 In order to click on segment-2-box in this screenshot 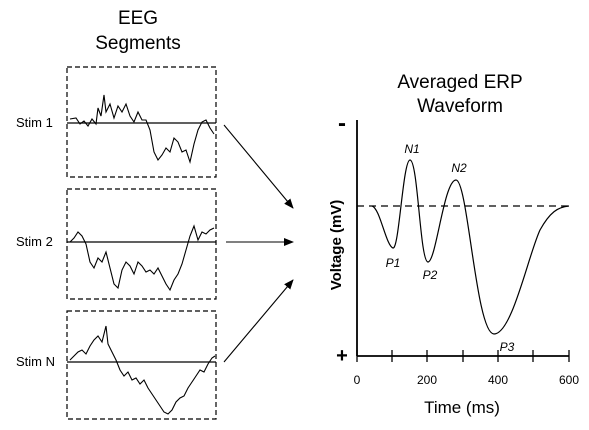, I will do `click(141, 244)`.